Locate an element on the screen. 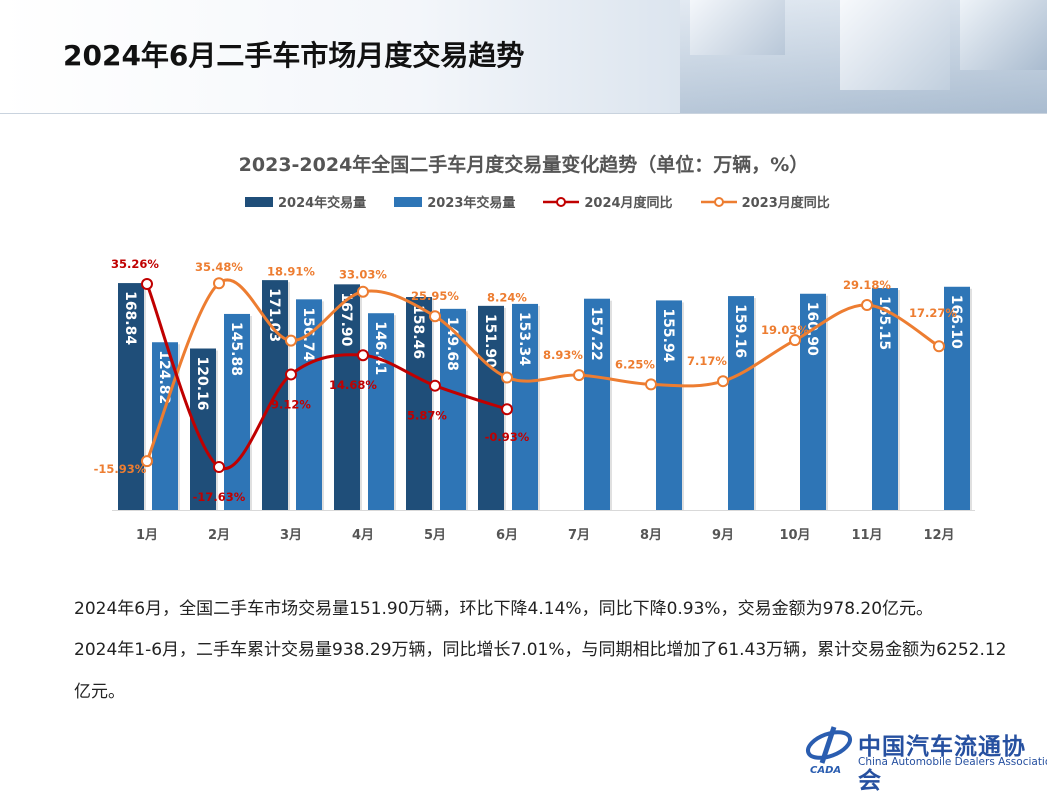  line-value-label: 25.95% is located at coordinates (435, 296).